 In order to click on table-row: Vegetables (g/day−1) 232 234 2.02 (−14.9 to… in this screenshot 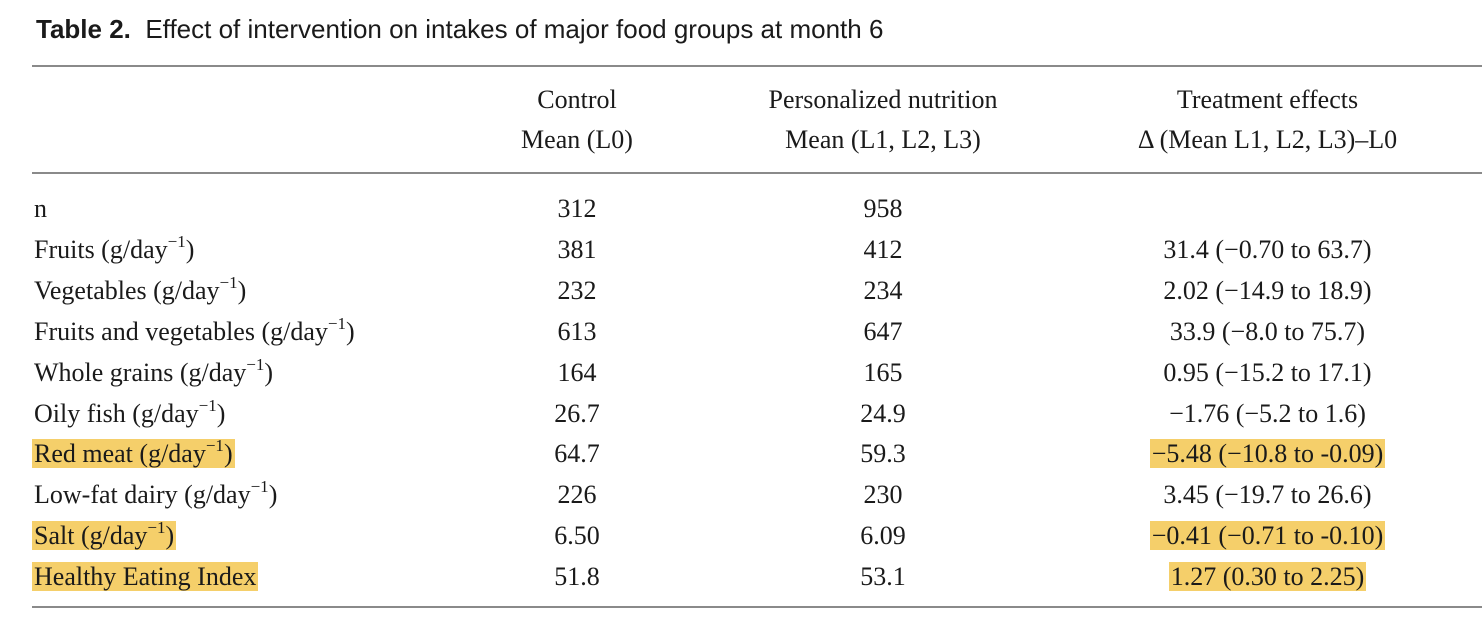, I will do `click(741, 290)`.